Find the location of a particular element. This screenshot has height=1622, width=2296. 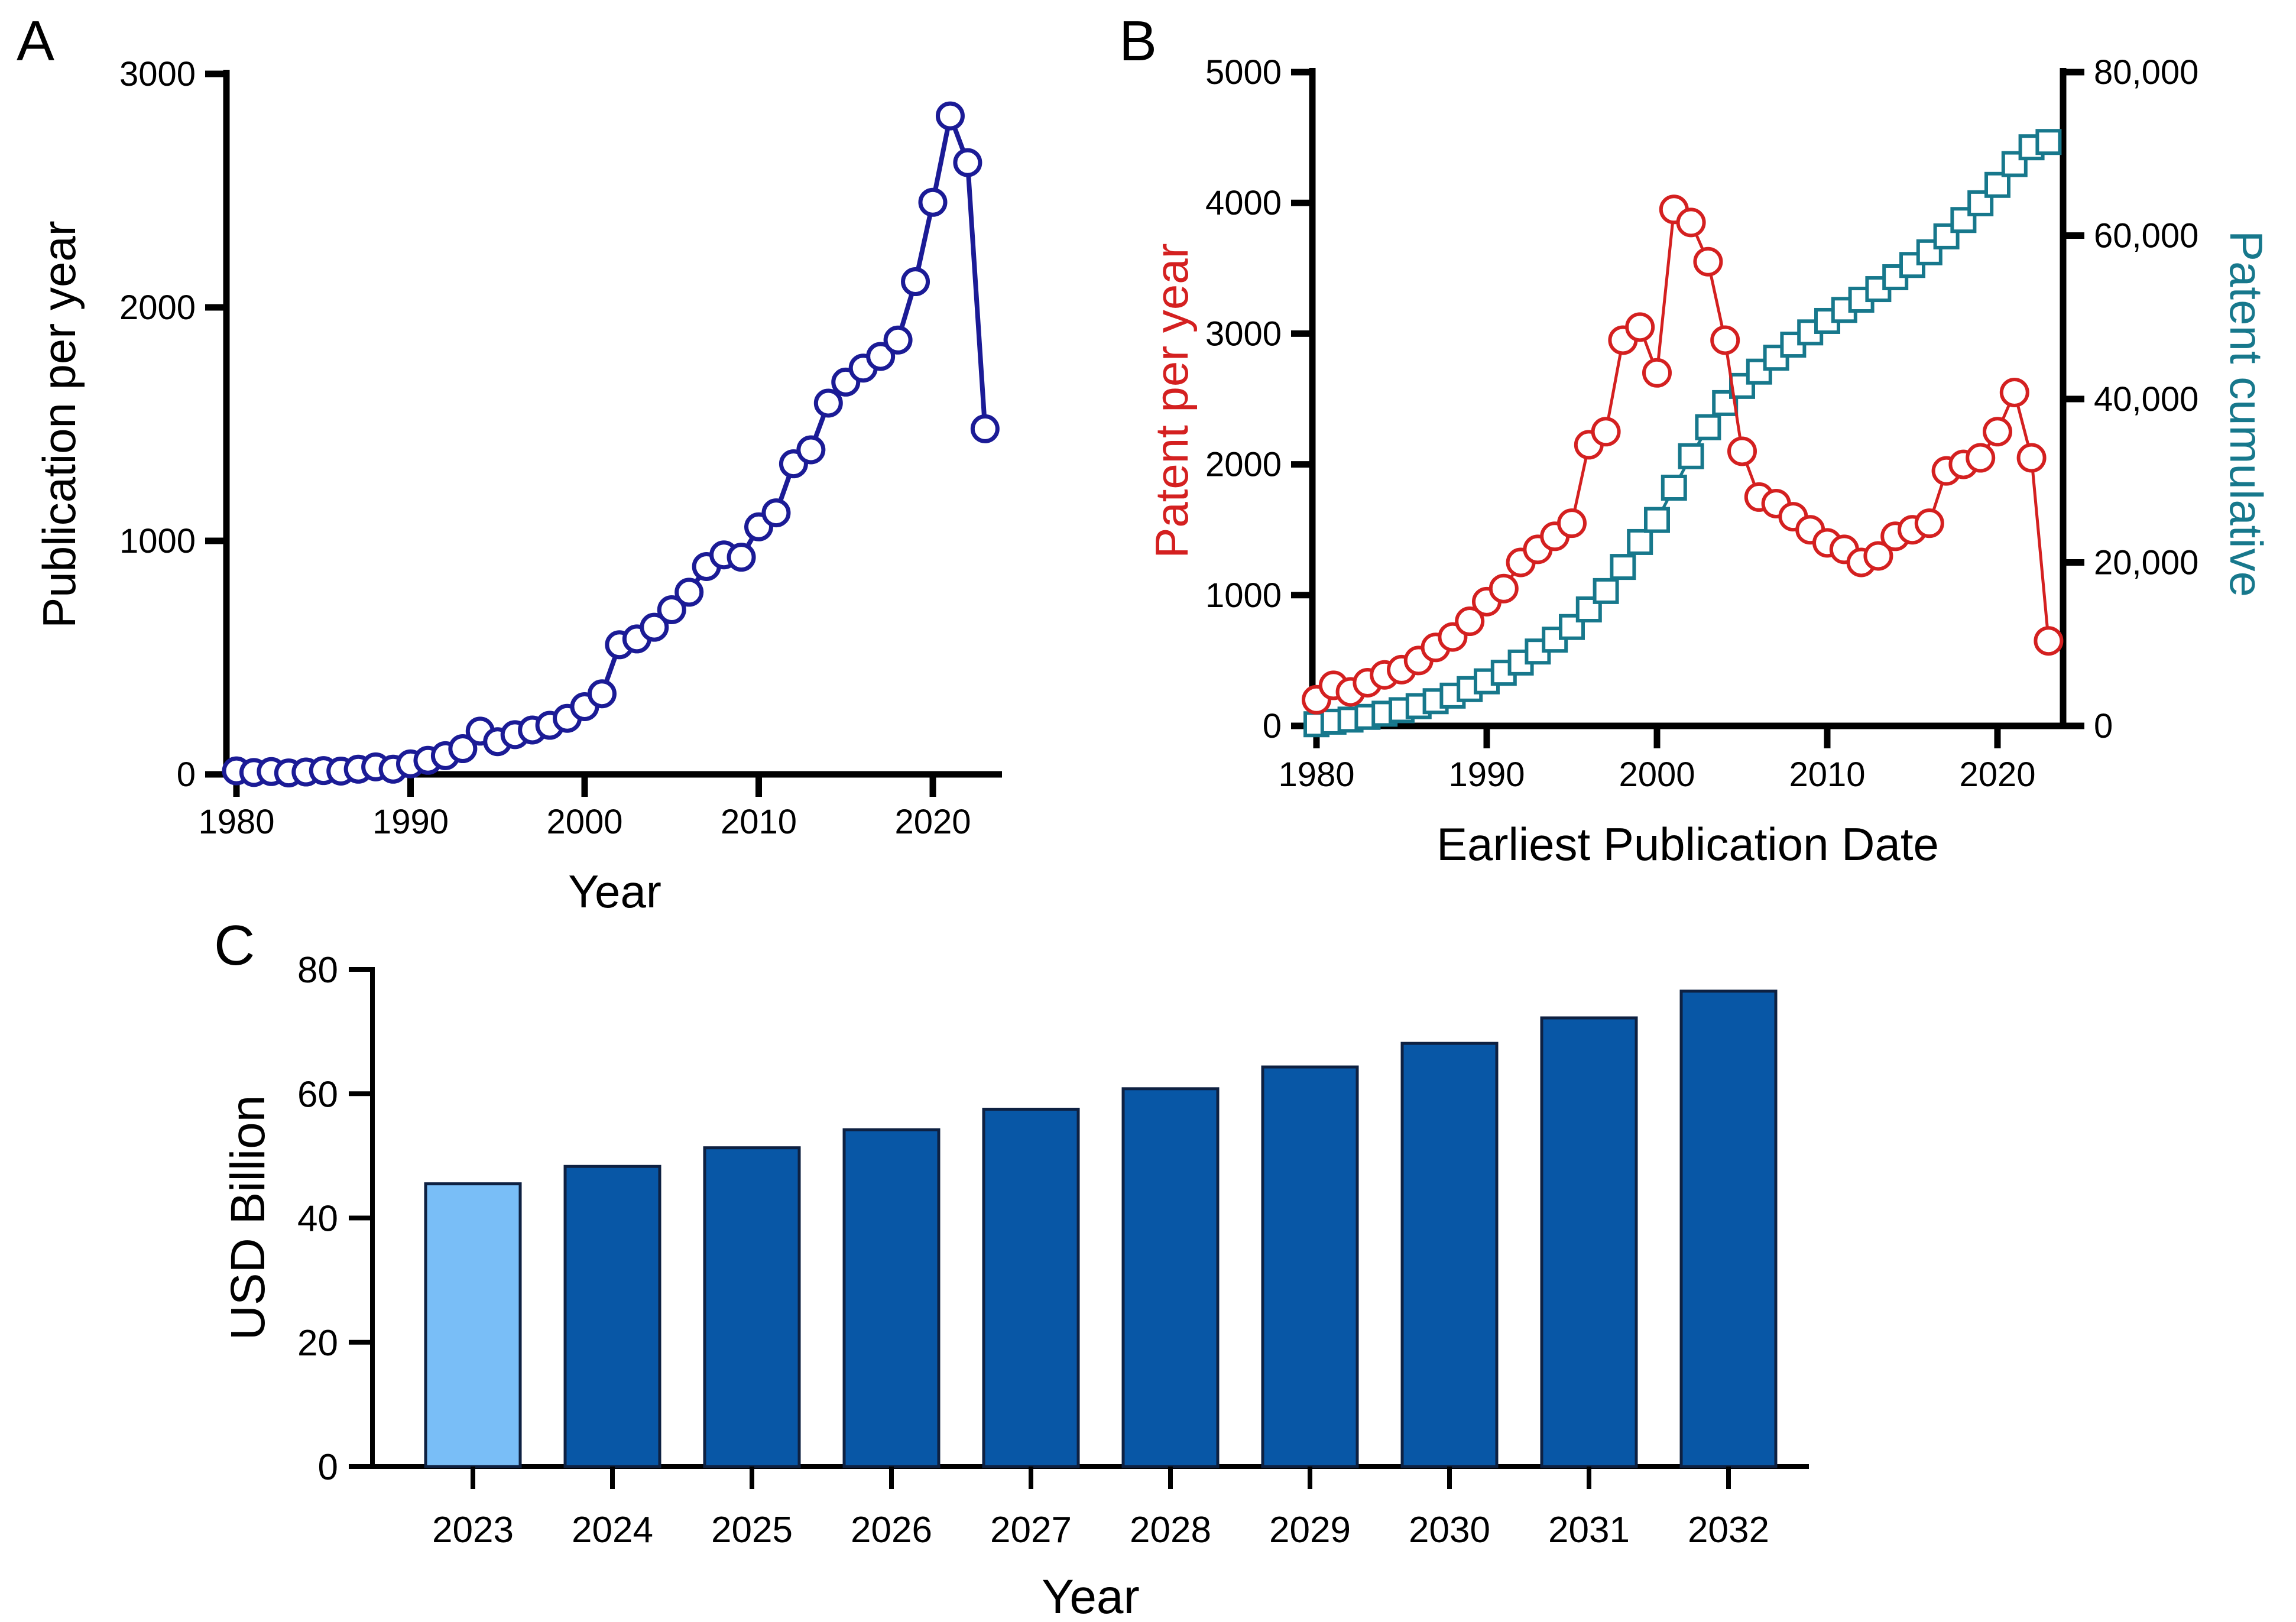

x-tick-label: 2026 is located at coordinates (891, 1530).